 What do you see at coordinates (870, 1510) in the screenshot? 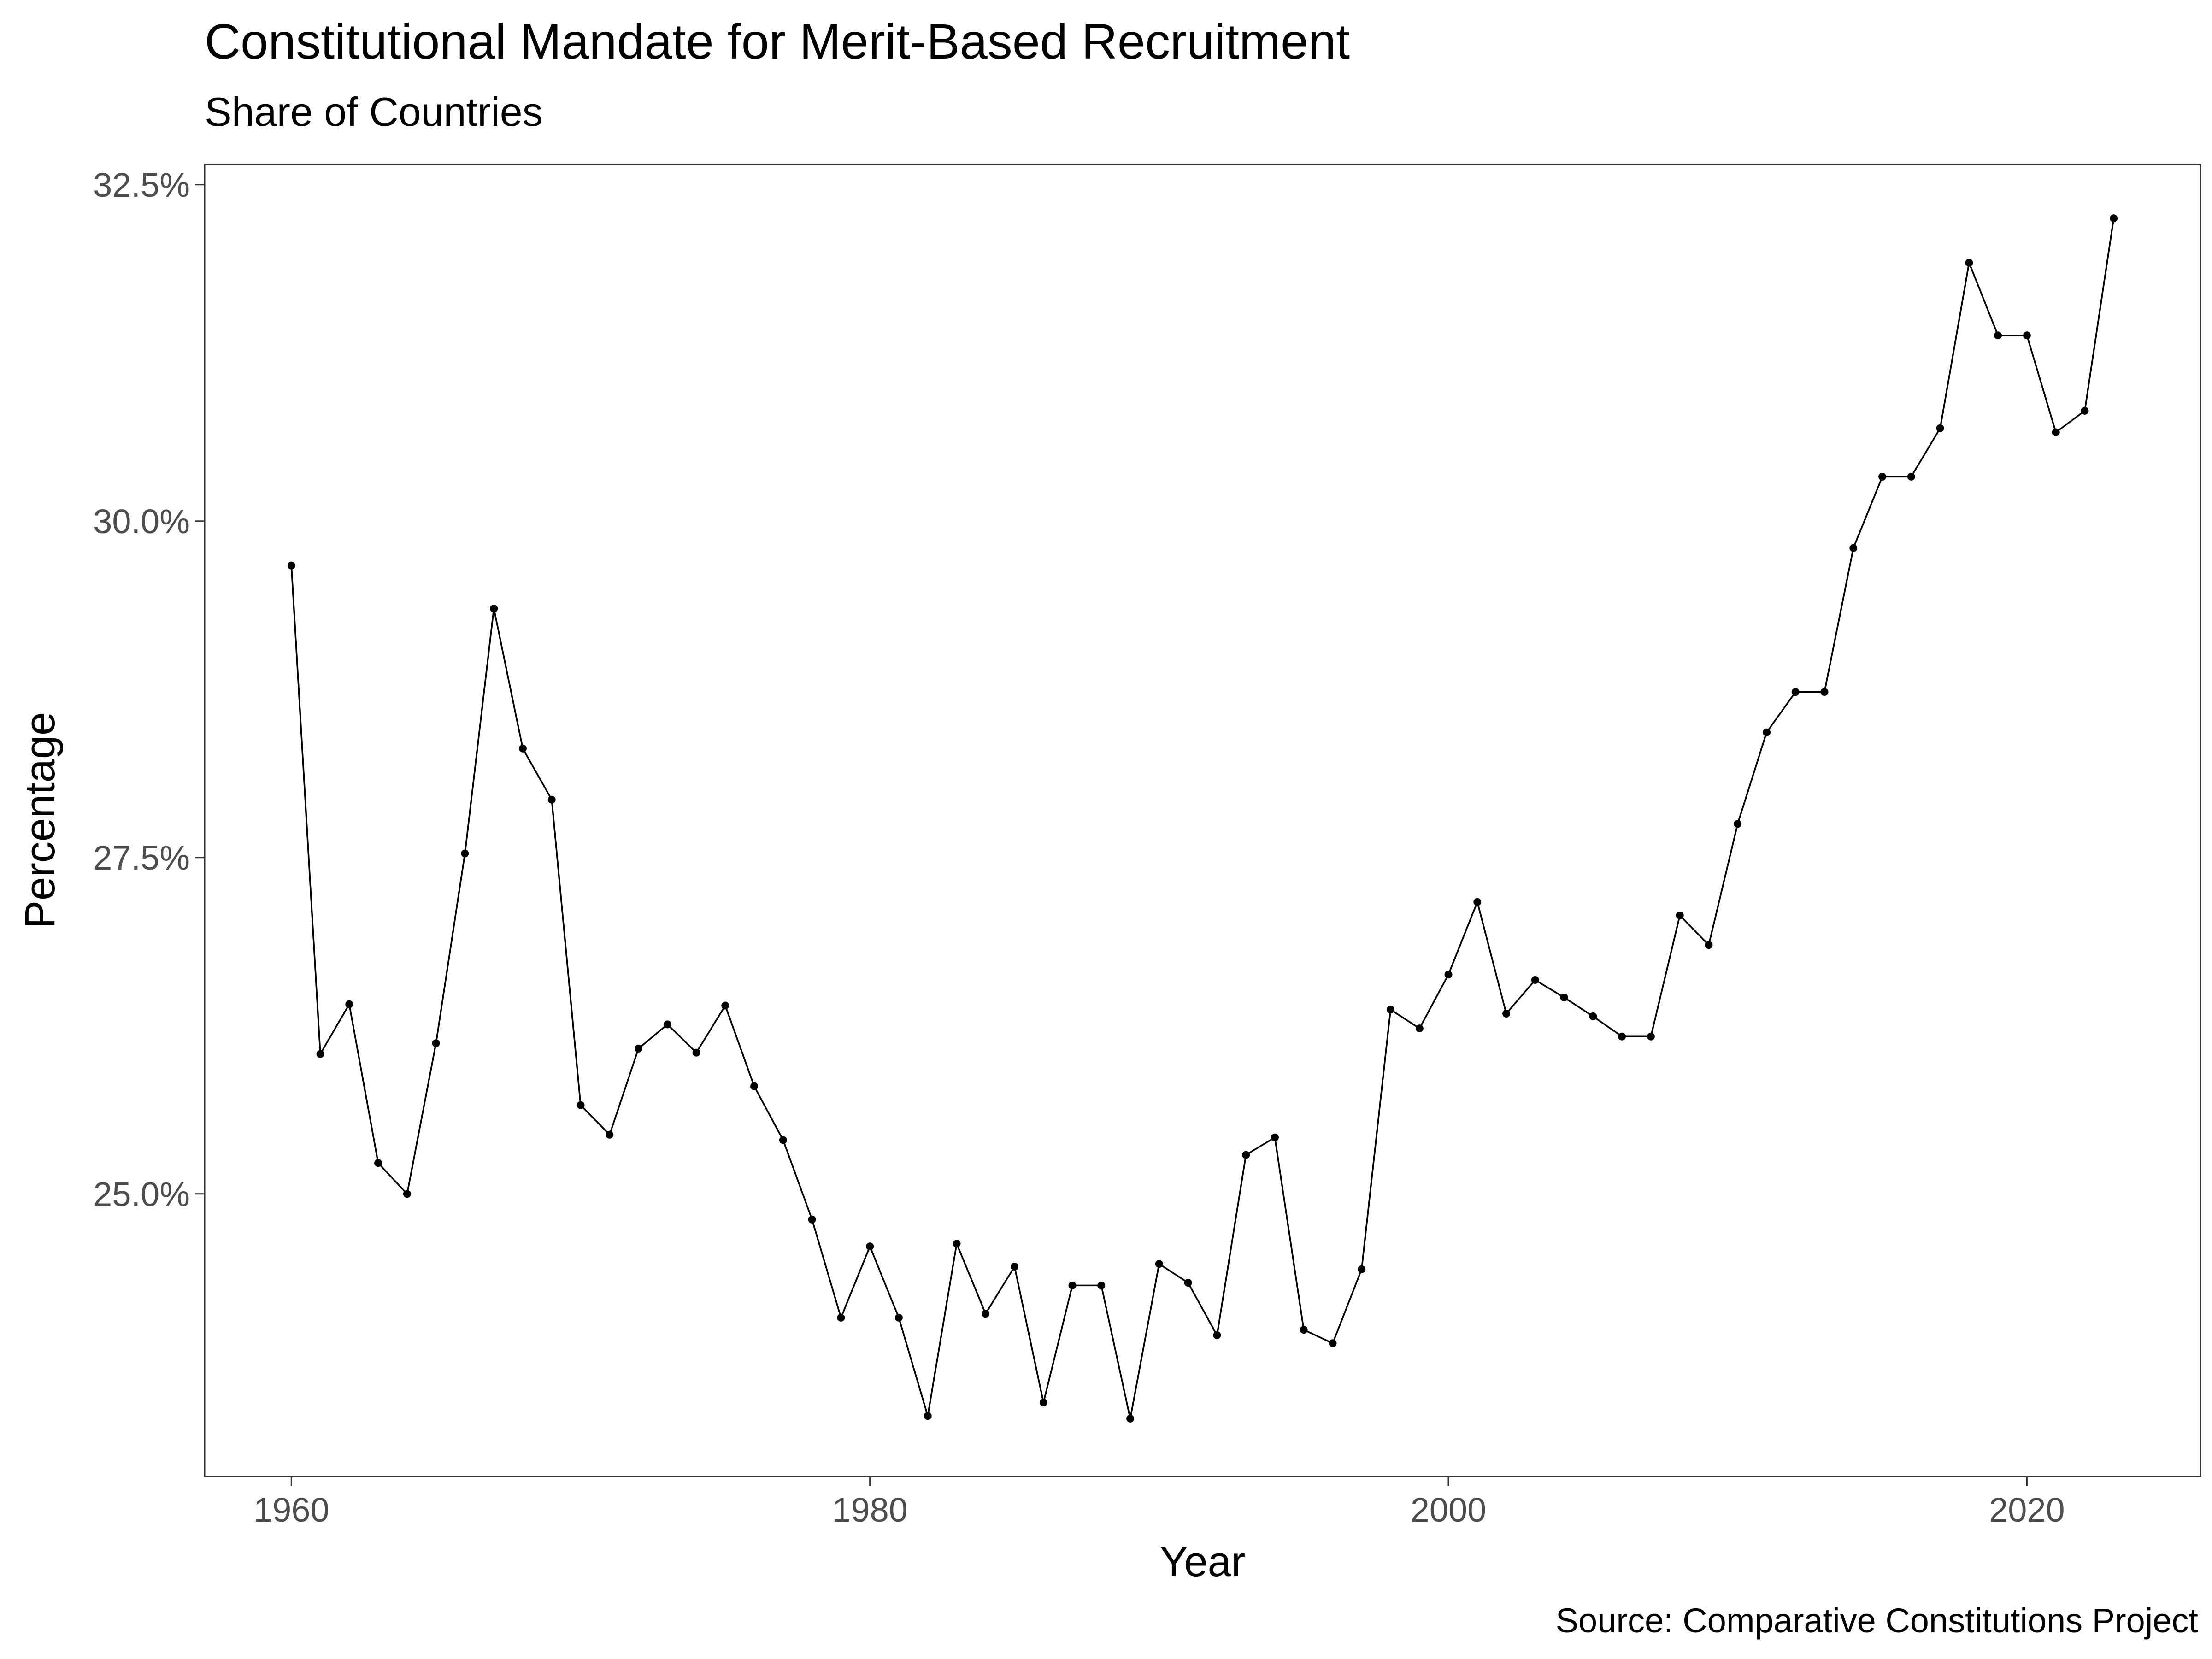
I see `x-tick-label: 1980` at bounding box center [870, 1510].